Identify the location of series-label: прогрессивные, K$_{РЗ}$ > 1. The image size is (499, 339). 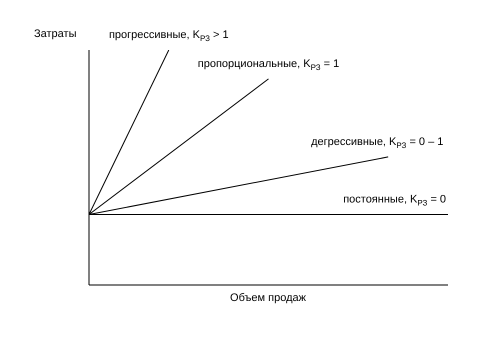
(168, 36).